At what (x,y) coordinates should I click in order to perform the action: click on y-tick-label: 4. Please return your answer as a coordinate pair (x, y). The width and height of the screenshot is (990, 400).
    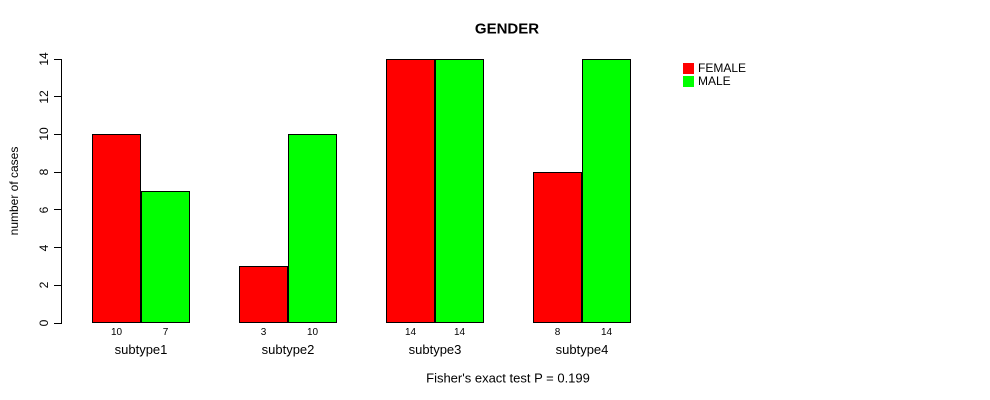
    Looking at the image, I should click on (44, 247).